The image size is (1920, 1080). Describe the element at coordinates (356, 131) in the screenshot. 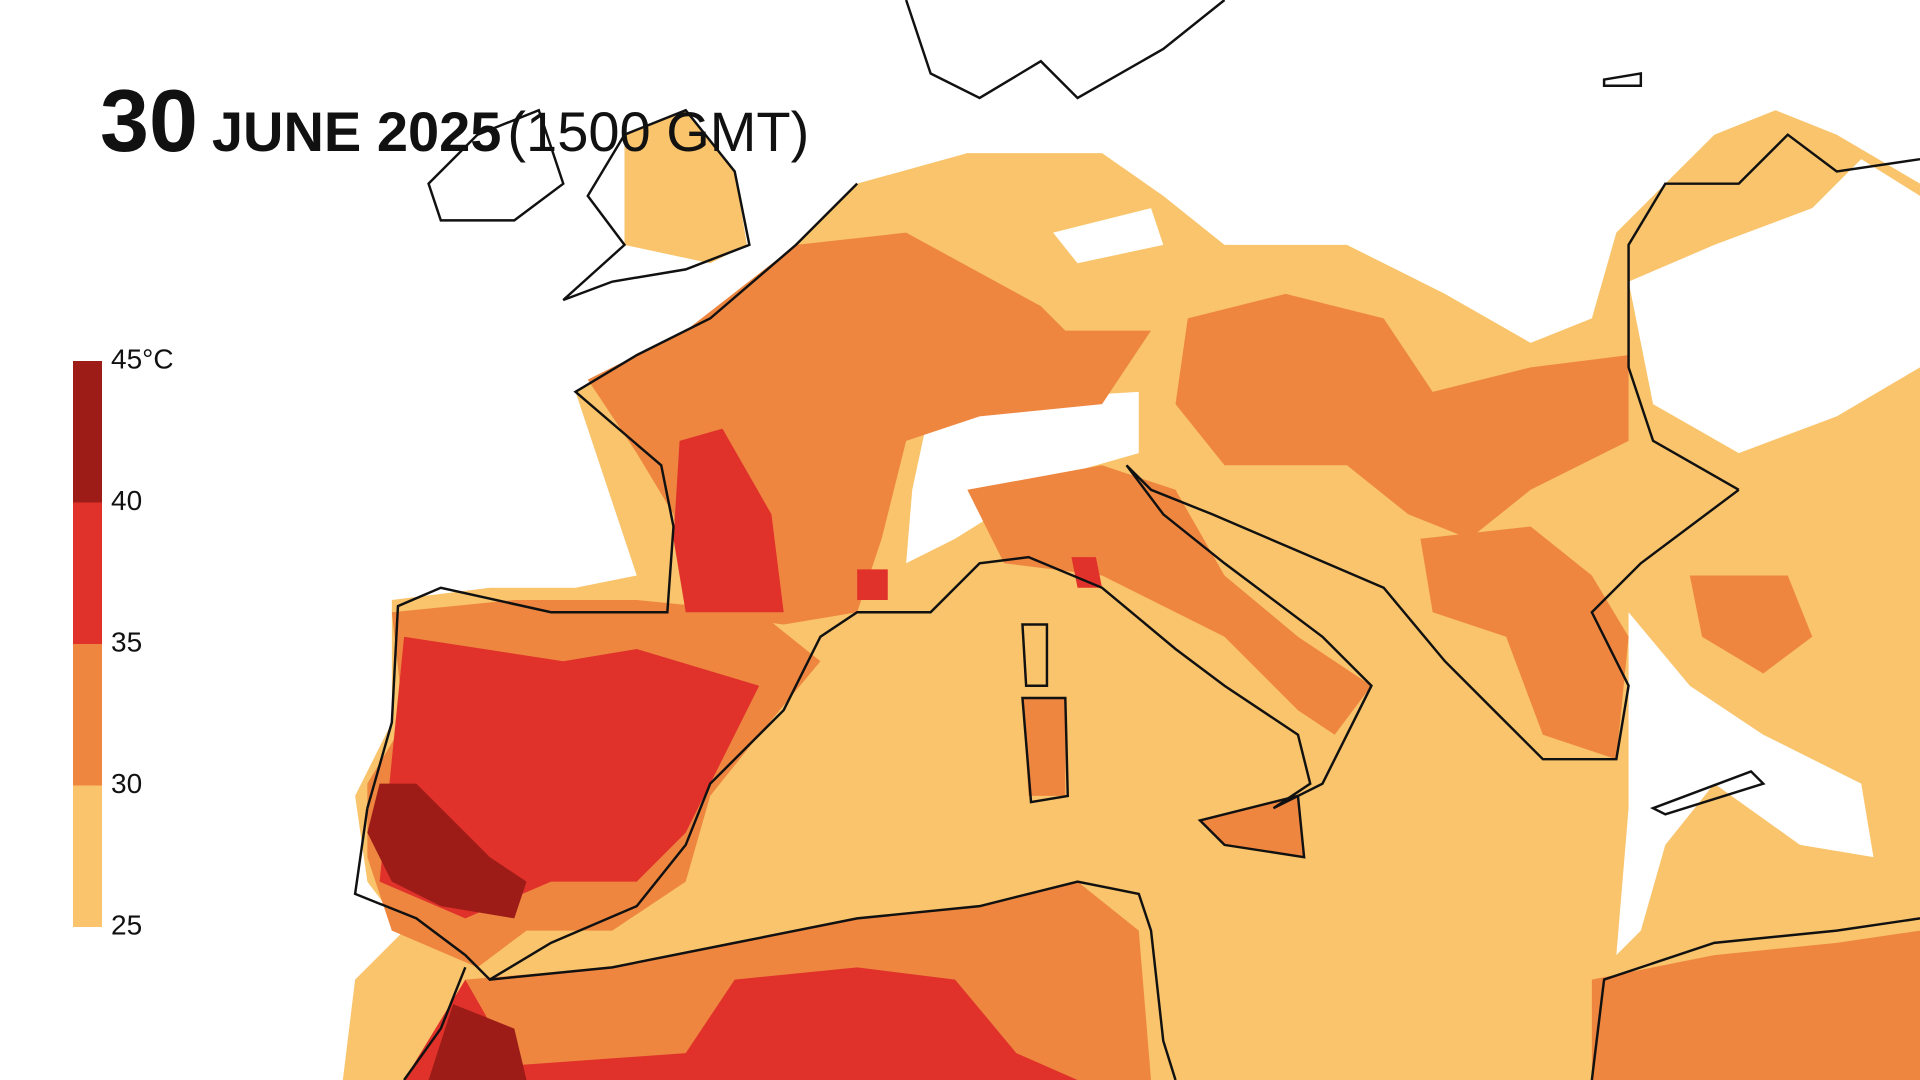

I see `date-month-year: JUNE 2025` at that location.